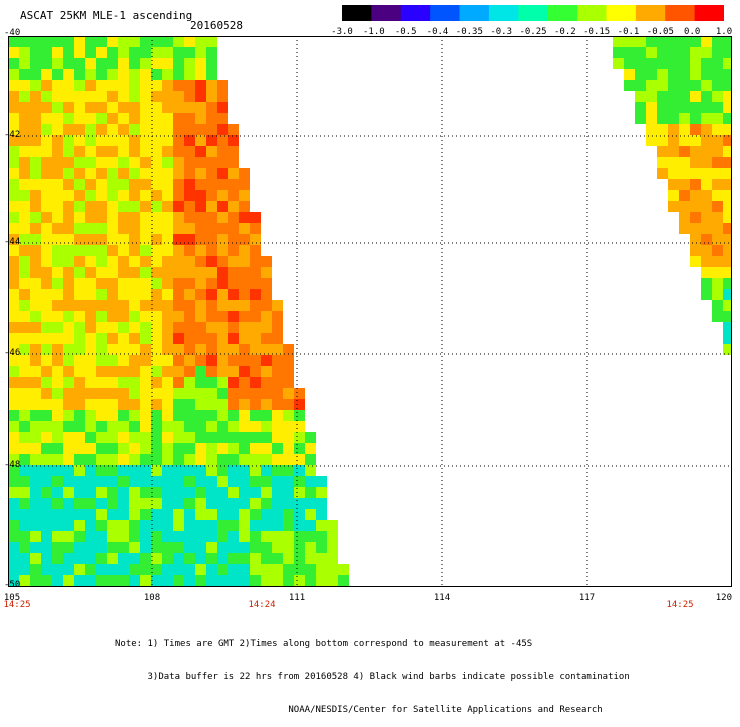 This screenshot has height=727, width=740. What do you see at coordinates (342, 32) in the screenshot?
I see `colorbar-tick-label: -3.0` at bounding box center [342, 32].